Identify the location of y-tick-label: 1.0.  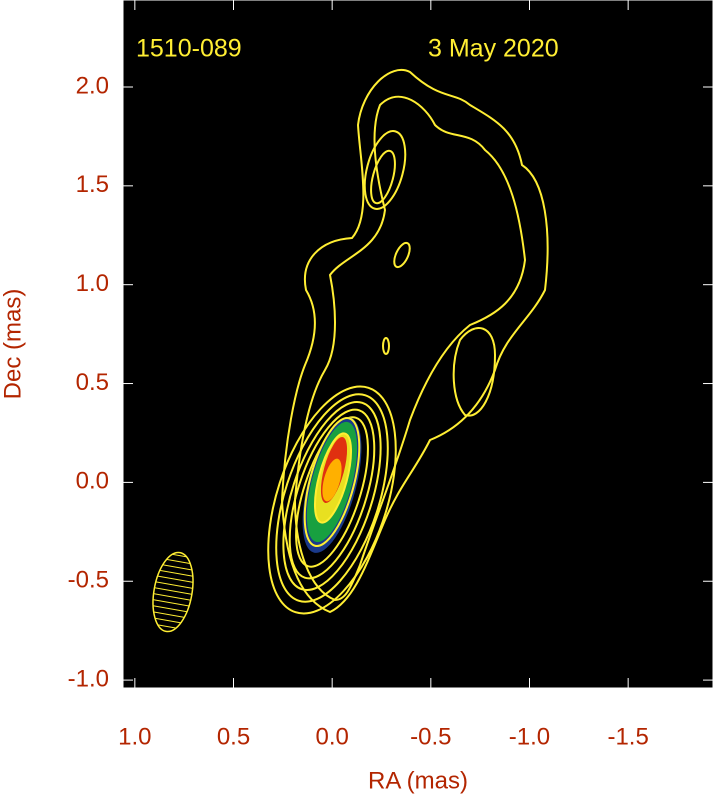
(92, 283).